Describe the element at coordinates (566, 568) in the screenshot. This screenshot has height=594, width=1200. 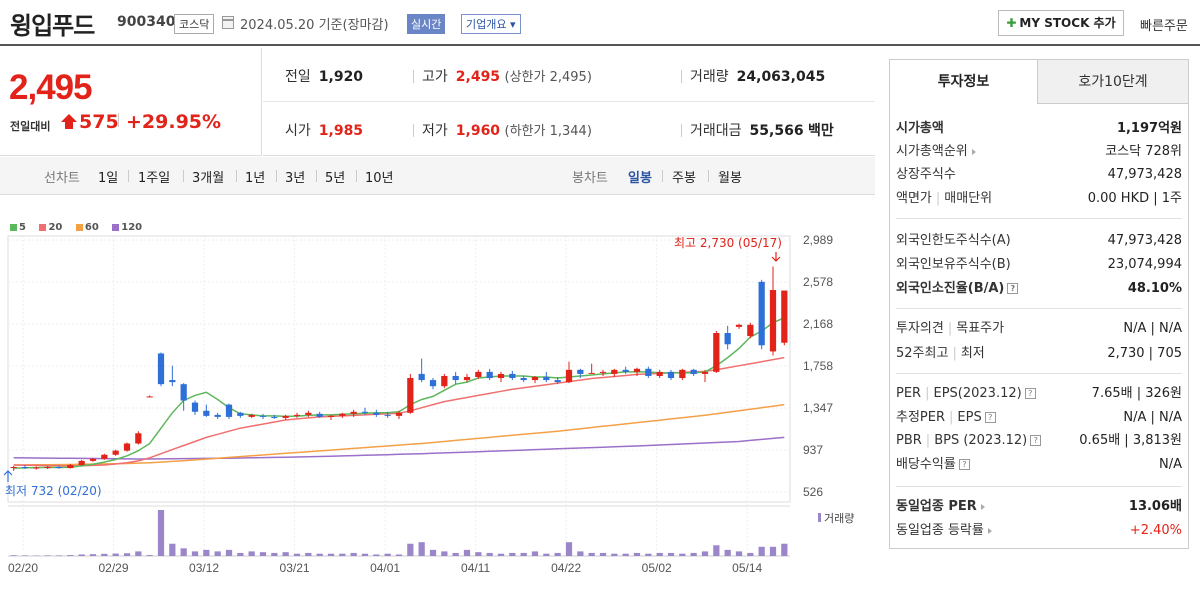
I see `x-tick-label: 04/22` at that location.